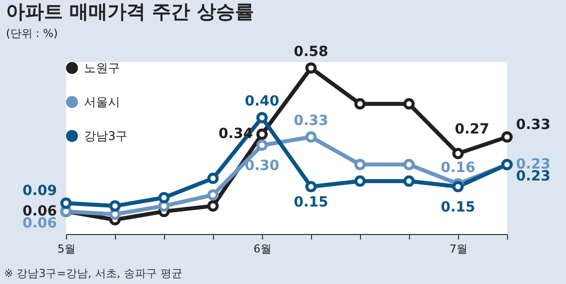 Image resolution: width=566 pixels, height=284 pixels. Describe the element at coordinates (67, 249) in the screenshot. I see `x-tick-label: 5월` at that location.